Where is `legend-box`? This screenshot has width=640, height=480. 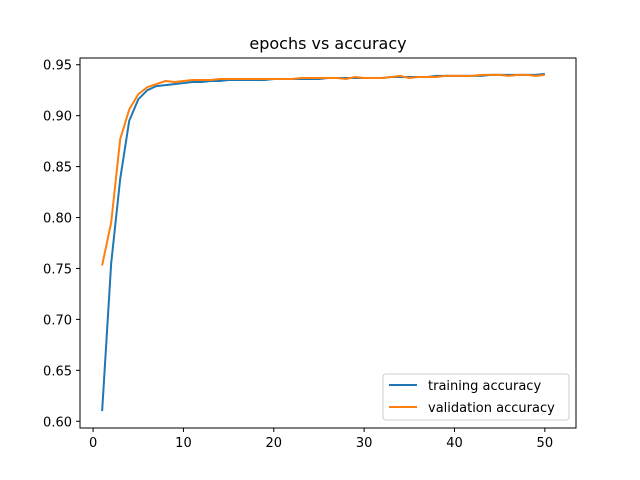 legend-box is located at coordinates (476, 397).